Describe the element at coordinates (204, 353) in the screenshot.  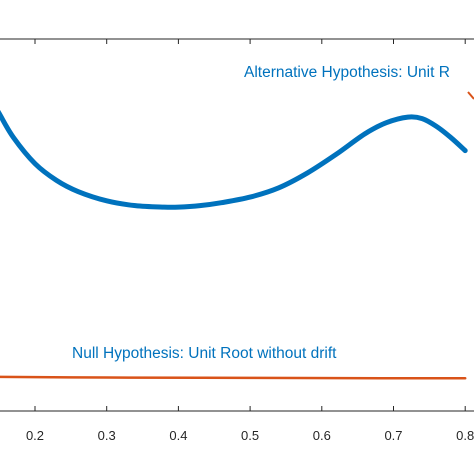
I see `annotation-null: Null Hypothesis: Unit Root without drift` at that location.